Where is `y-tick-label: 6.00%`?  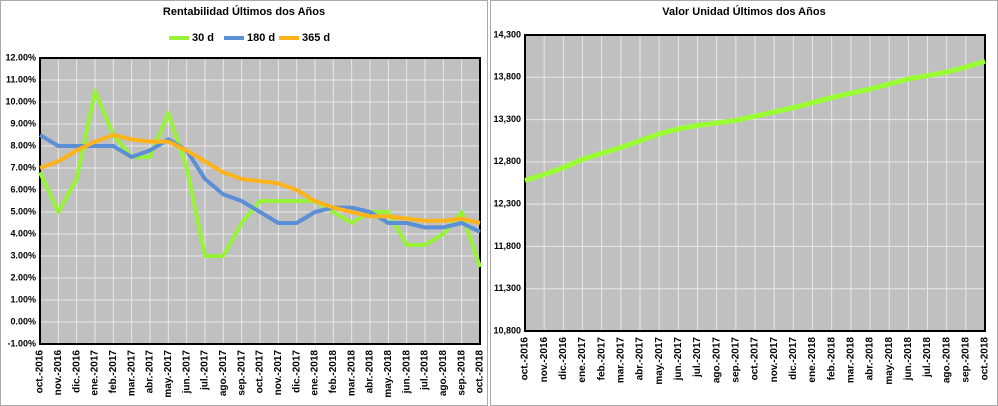
y-tick-label: 6.00% is located at coordinates (23, 189).